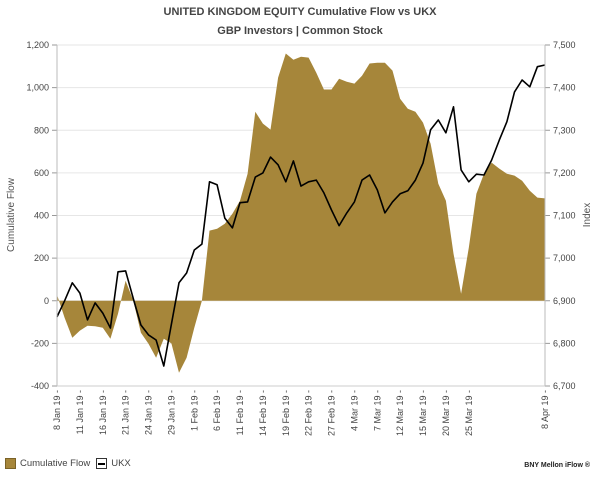  I want to click on y2-tick-label: 6,700, so click(564, 386).